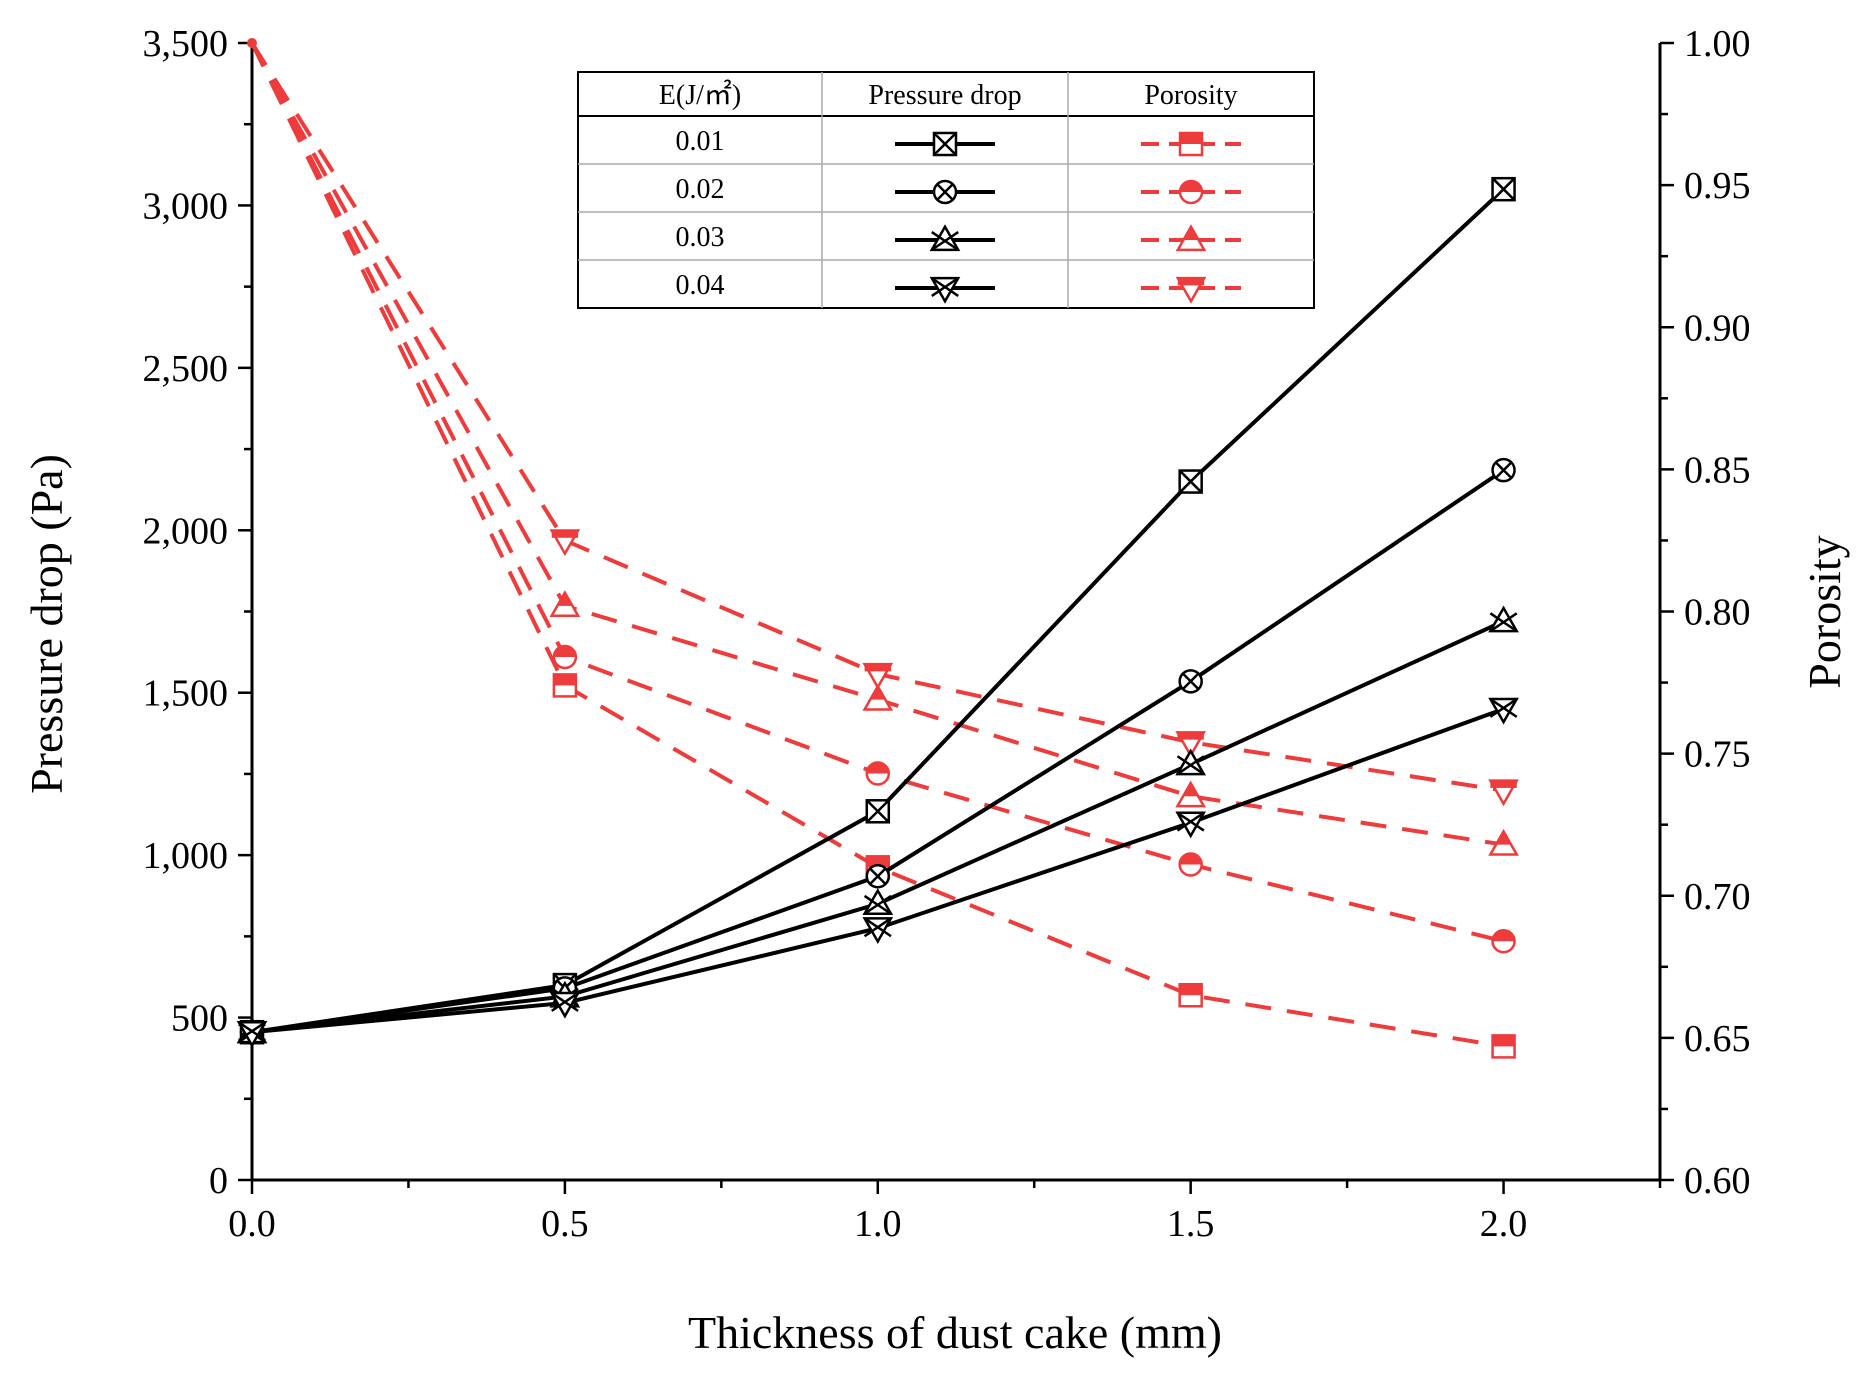 This screenshot has height=1378, width=1871. What do you see at coordinates (252, 1224) in the screenshot?
I see `x-tick-label: 0.0` at bounding box center [252, 1224].